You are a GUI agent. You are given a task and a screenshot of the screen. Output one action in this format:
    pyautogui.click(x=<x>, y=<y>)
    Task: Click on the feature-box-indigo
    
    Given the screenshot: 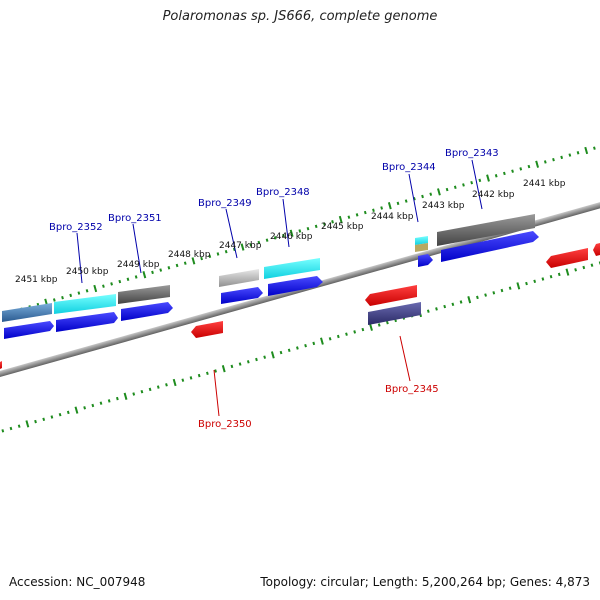 What is the action you would take?
    pyautogui.click(x=394, y=313)
    